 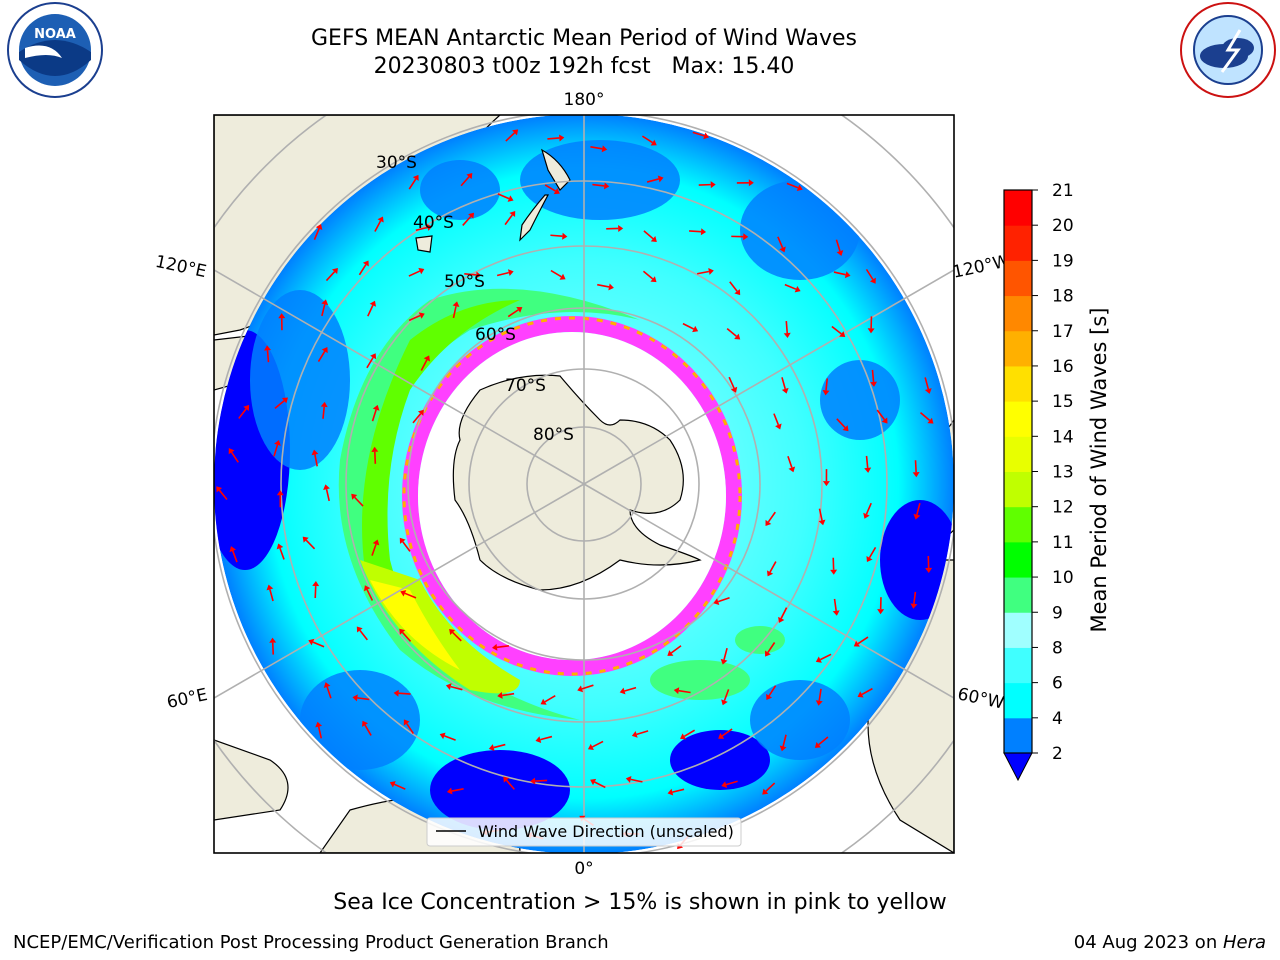 I want to click on colorbar-tick-label: 20, so click(x=1063, y=226).